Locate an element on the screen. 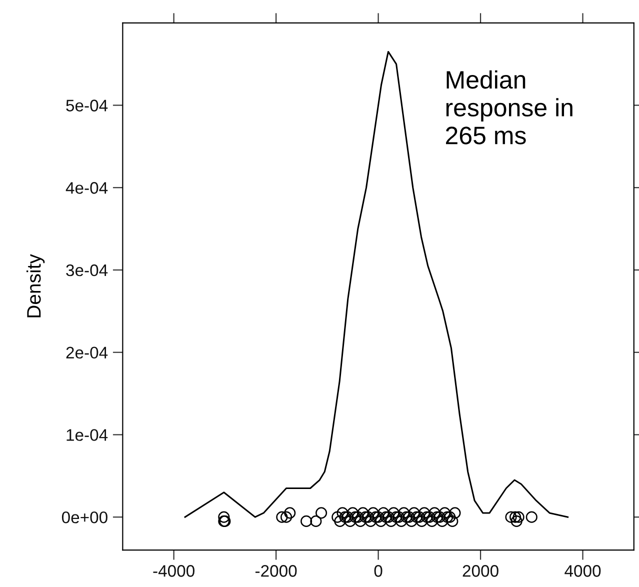 The height and width of the screenshot is (587, 639). y-tick-label: 0e+00 is located at coordinates (85, 517).